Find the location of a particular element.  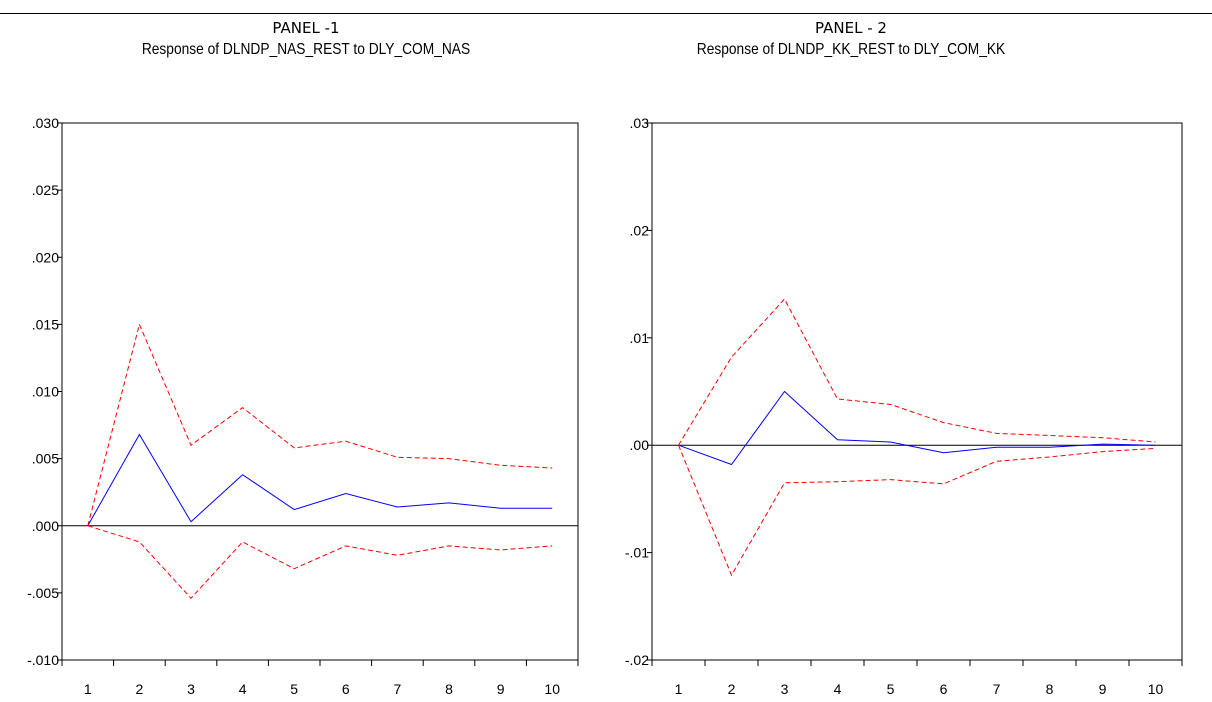

chart-1-y-tick-label: .030 is located at coordinates (45, 123).